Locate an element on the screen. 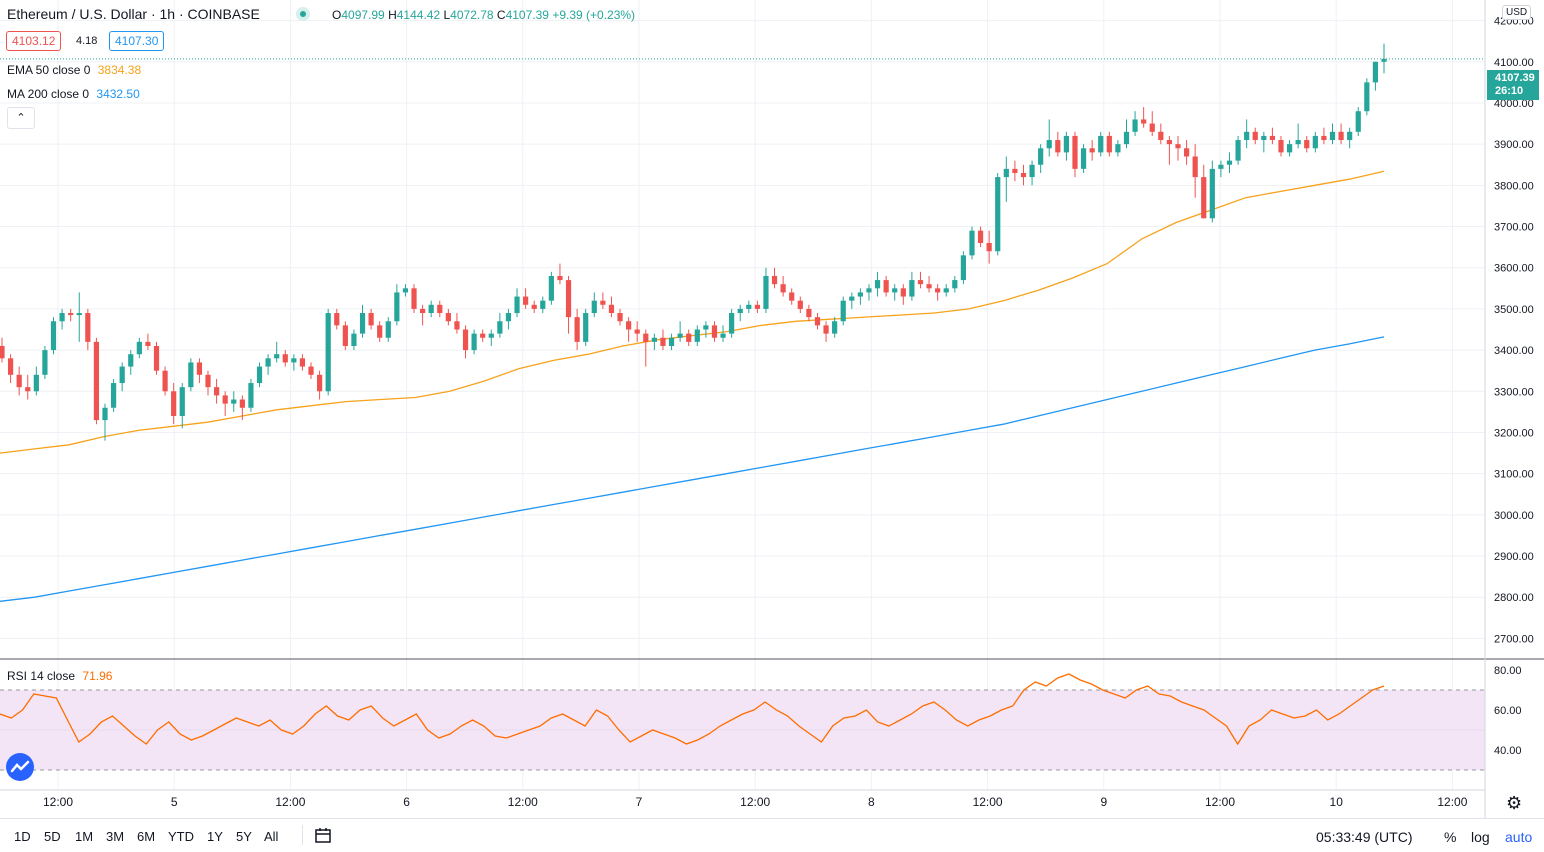 This screenshot has width=1544, height=852. price-tick-label: 3200.00 is located at coordinates (1514, 433).